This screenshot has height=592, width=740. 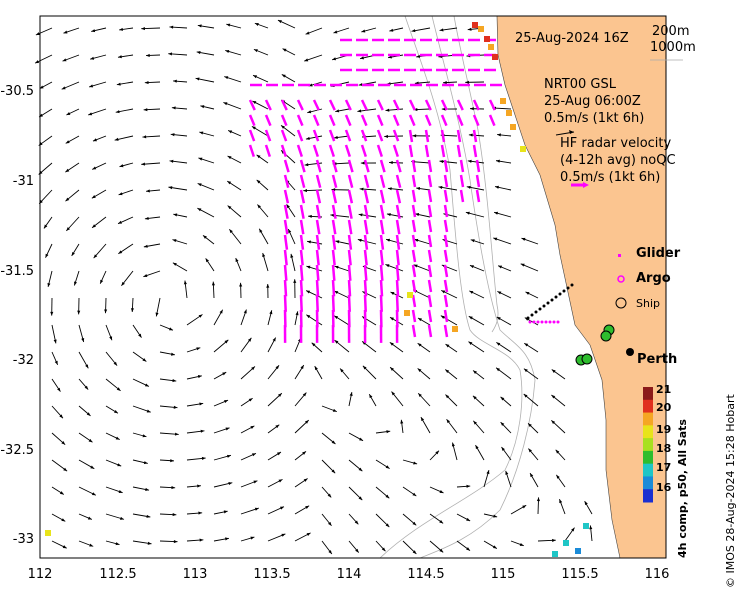 What do you see at coordinates (592, 101) in the screenshot?
I see `model-time: 25-Aug 06:00Z` at bounding box center [592, 101].